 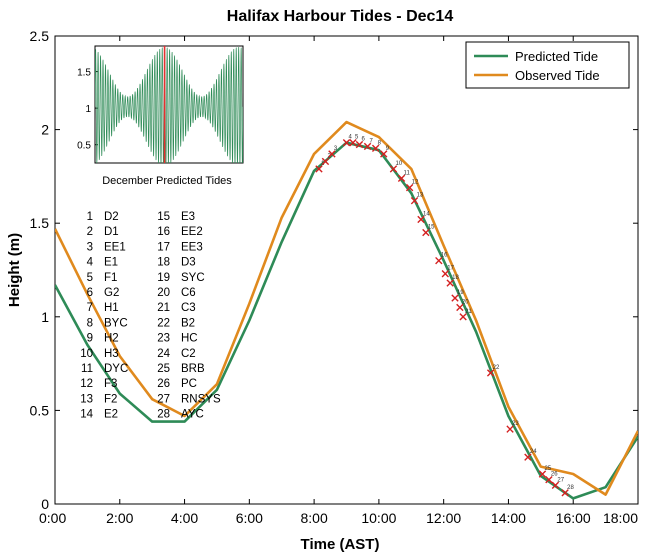 I want to click on station-code: F2, so click(x=110, y=399).